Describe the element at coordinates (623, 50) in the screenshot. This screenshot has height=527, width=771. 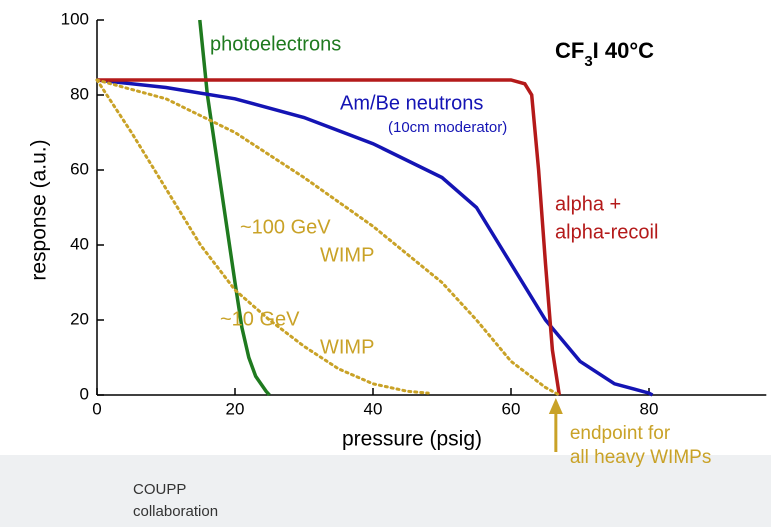
I see `title-part: I 40°C` at that location.